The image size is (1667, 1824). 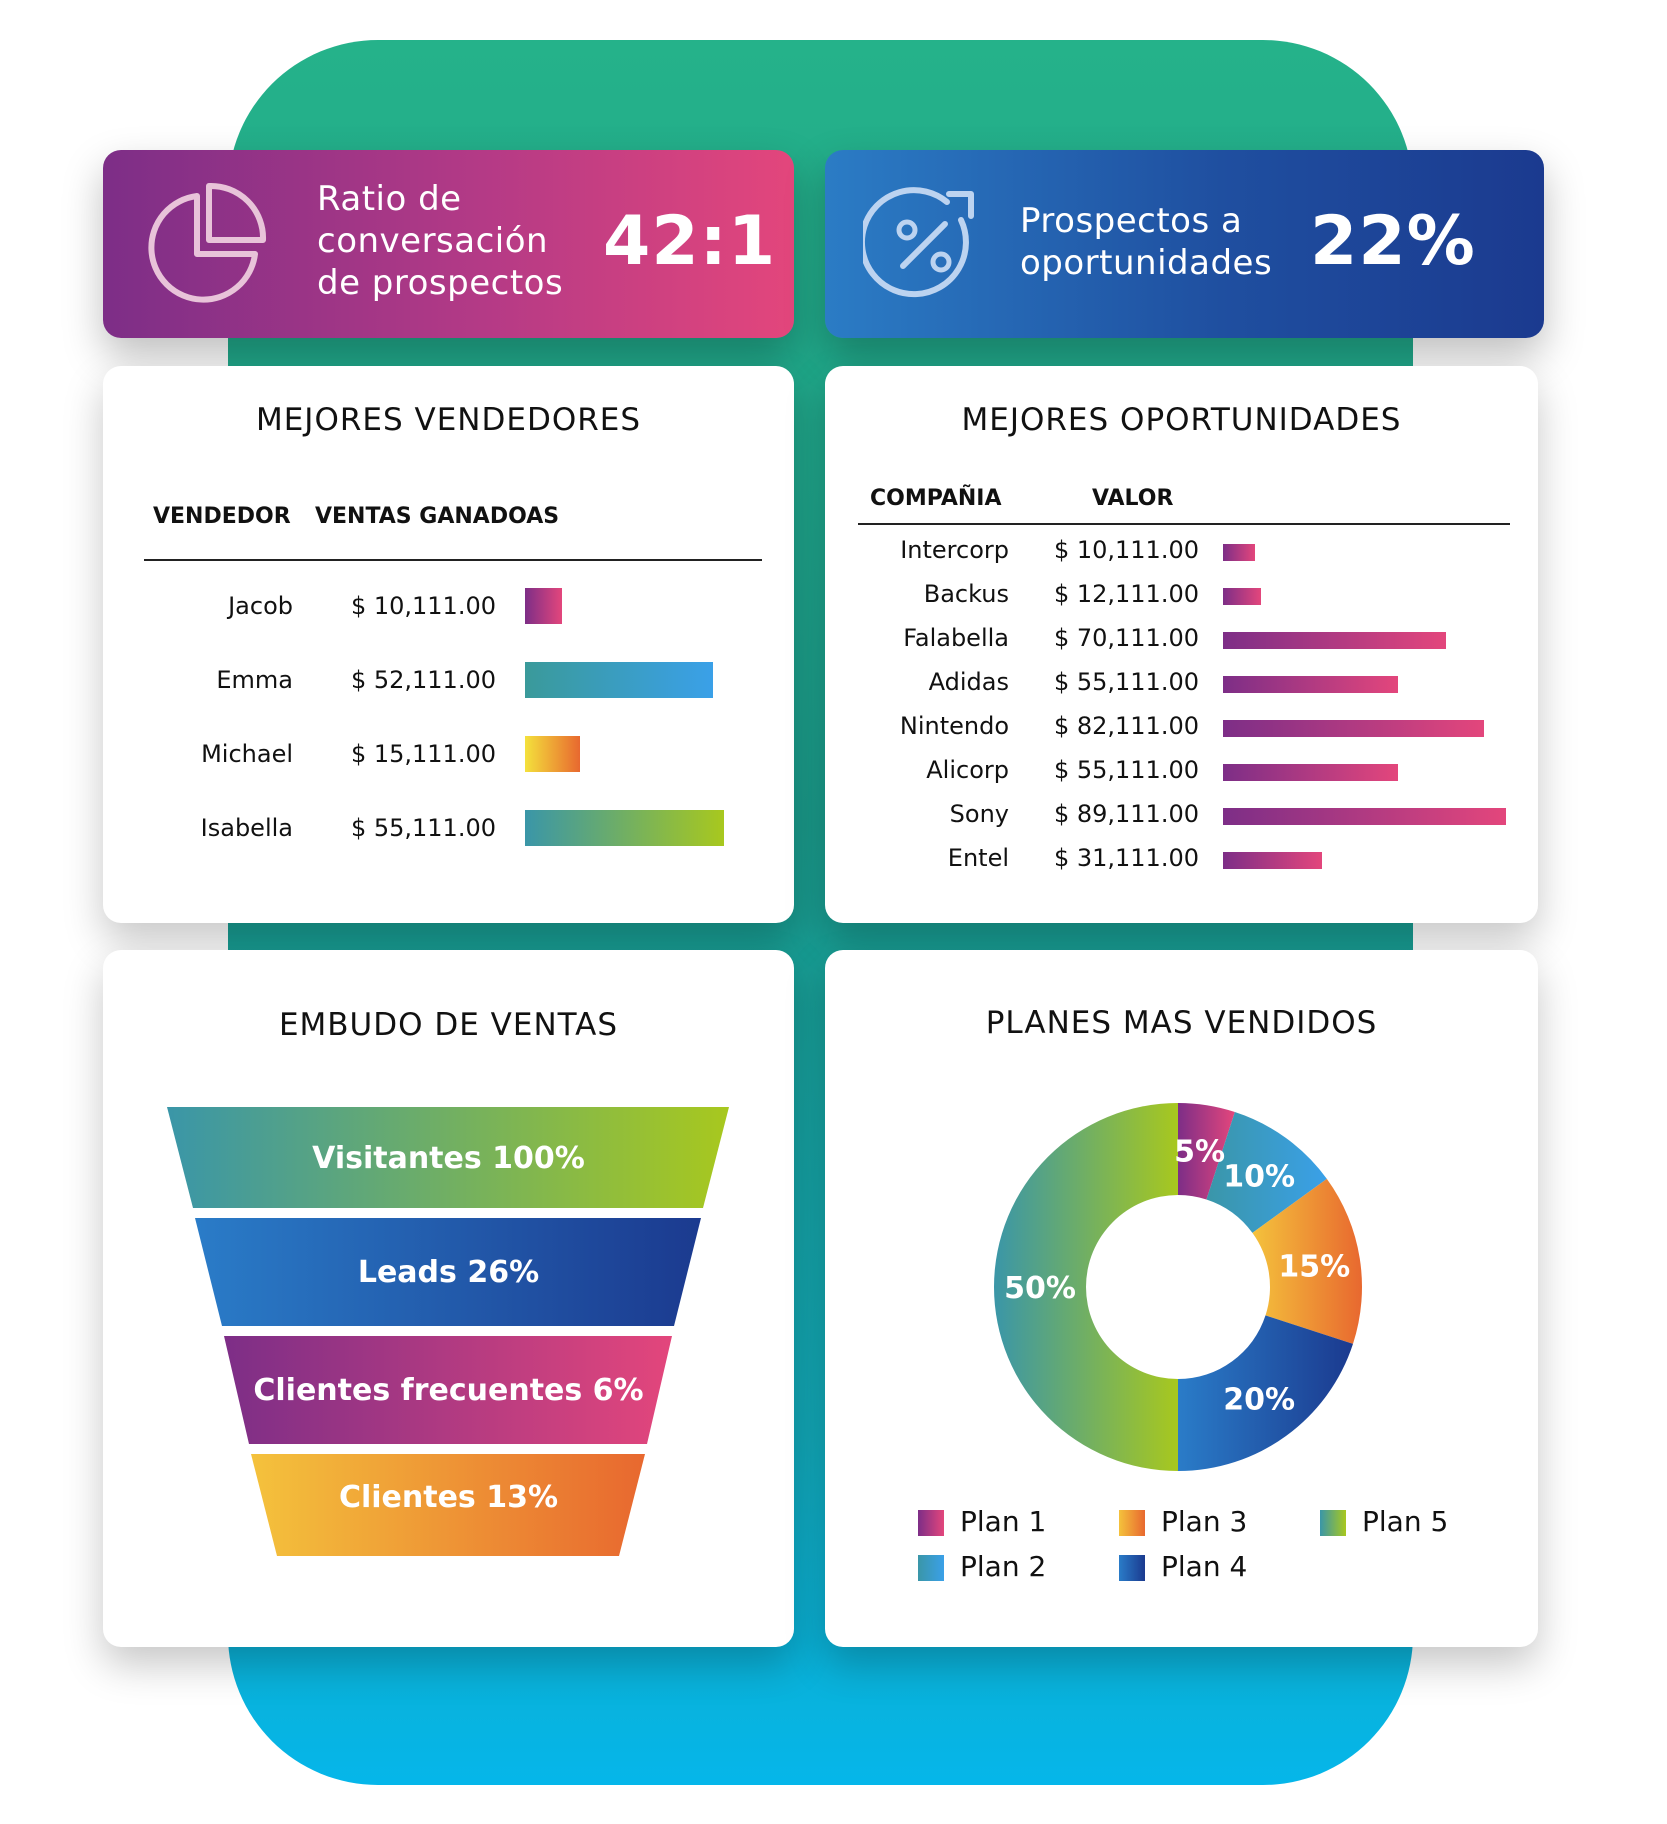 What do you see at coordinates (204, 245) in the screenshot?
I see `pie-chart-icon` at bounding box center [204, 245].